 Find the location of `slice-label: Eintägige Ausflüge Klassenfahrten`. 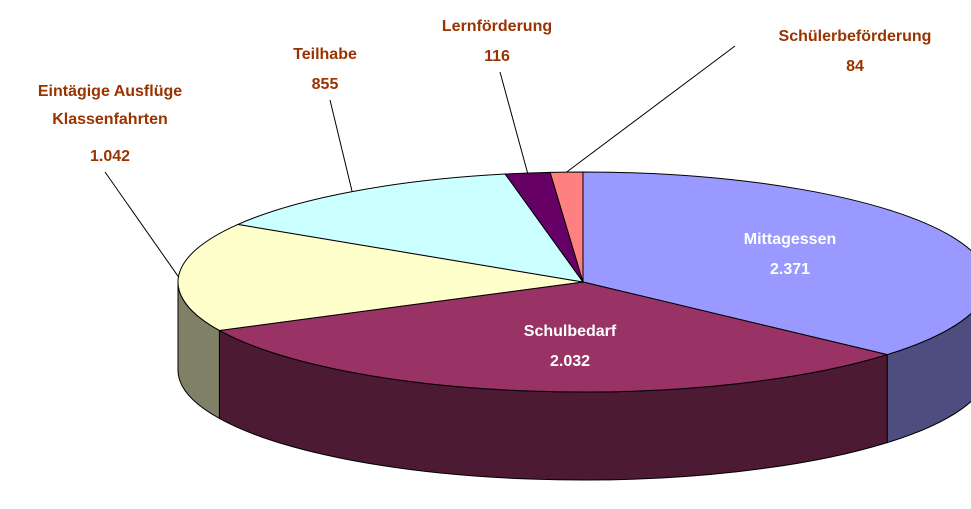

slice-label: Eintägige Ausflüge Klassenfahrten is located at coordinates (110, 105).